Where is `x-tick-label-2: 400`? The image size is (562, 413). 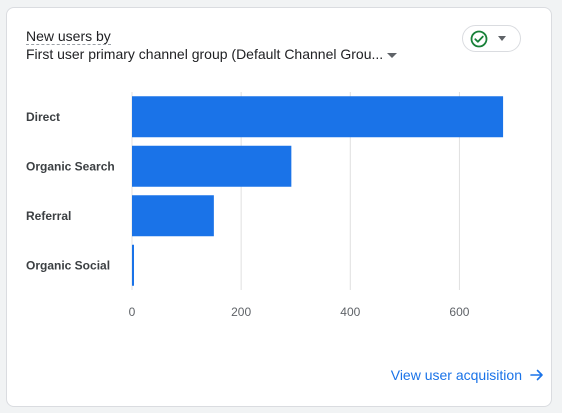 x-tick-label-2: 400 is located at coordinates (350, 312).